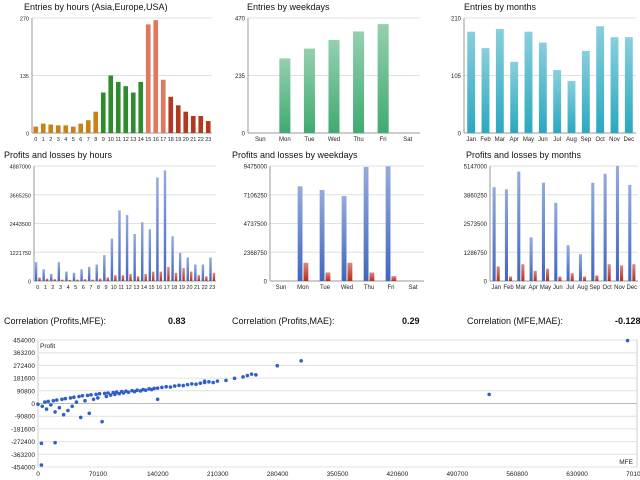 The height and width of the screenshot is (480, 640). What do you see at coordinates (577, 474) in the screenshot?
I see `x-tick-label: 630900` at bounding box center [577, 474].